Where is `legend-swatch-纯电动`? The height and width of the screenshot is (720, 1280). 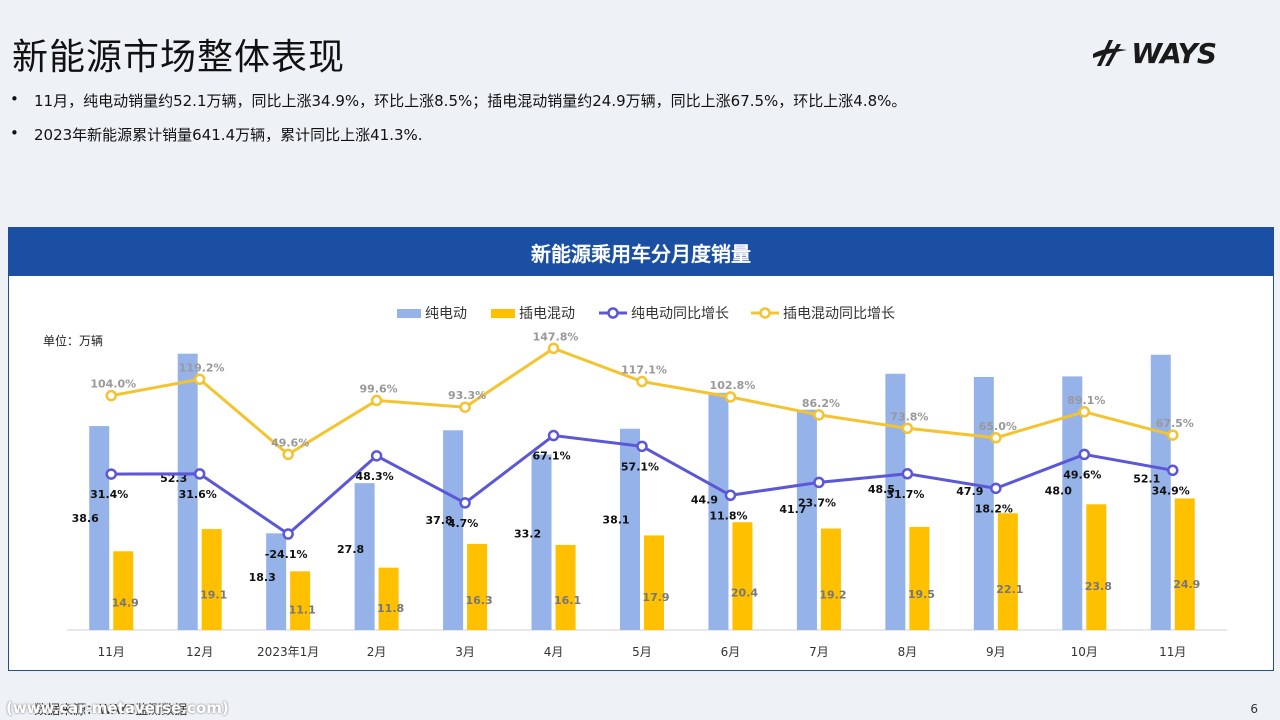 legend-swatch-纯电动 is located at coordinates (409, 313).